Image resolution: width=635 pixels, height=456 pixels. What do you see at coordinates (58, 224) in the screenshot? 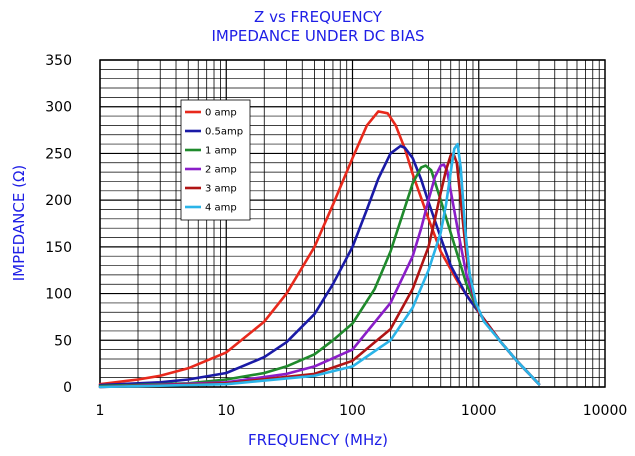
I see `y-tick-labels: 0 50 100 150 200 250 300 350` at bounding box center [58, 224].